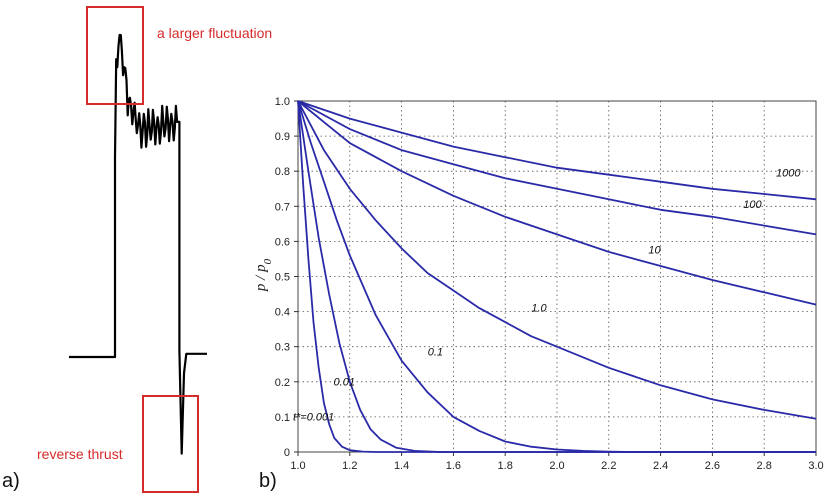 This screenshot has height=497, width=831. What do you see at coordinates (282, 383) in the screenshot?
I see `y-tick-label: 0.2` at bounding box center [282, 383].